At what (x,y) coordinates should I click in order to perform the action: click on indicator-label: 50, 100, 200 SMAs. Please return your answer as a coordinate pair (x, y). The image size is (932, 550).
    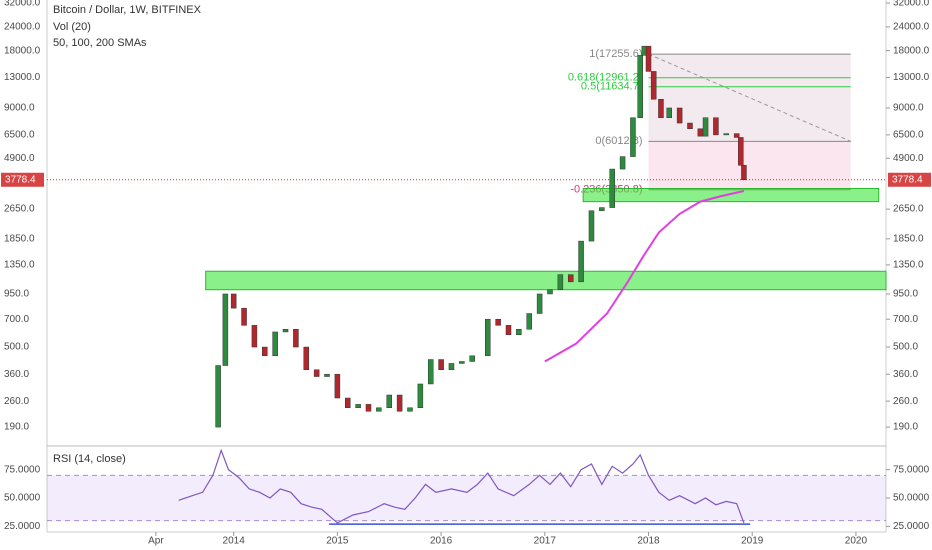
    Looking at the image, I should click on (100, 43).